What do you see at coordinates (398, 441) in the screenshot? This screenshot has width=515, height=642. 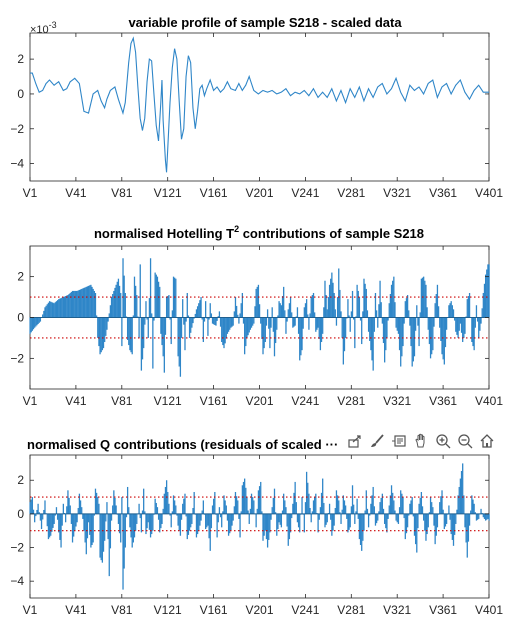 I see `data-tips-icon` at bounding box center [398, 441].